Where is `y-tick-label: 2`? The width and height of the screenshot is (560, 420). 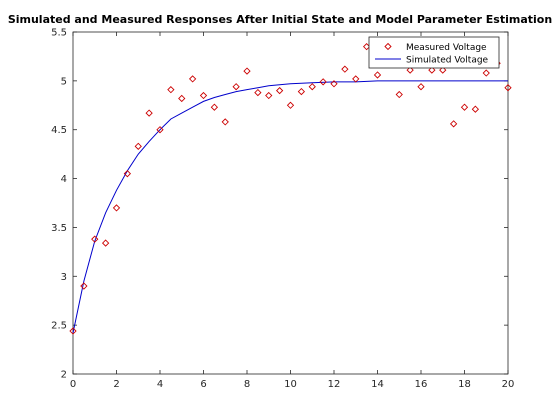
y-tick-label: 2 is located at coordinates (64, 375).